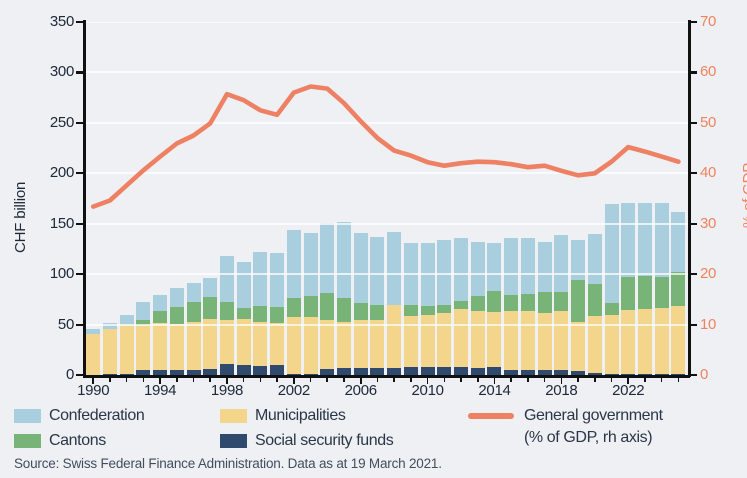 This screenshot has width=747, height=478. I want to click on x-tick-2000, so click(260, 379).